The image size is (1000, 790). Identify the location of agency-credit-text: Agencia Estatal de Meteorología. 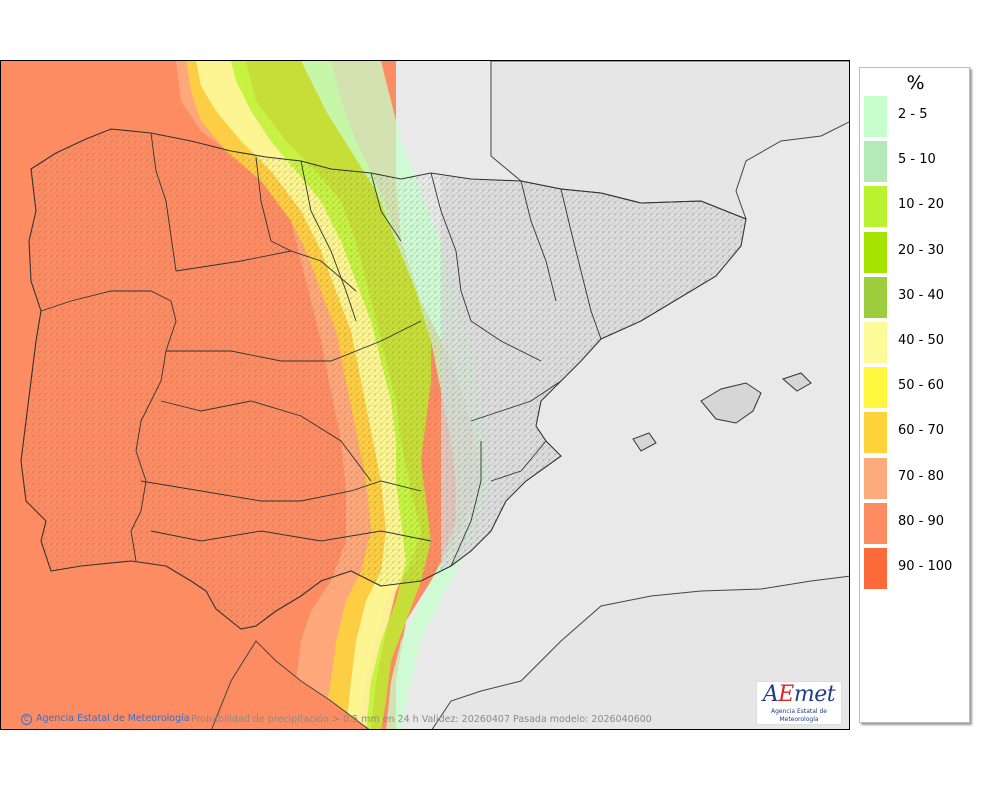
(113, 718).